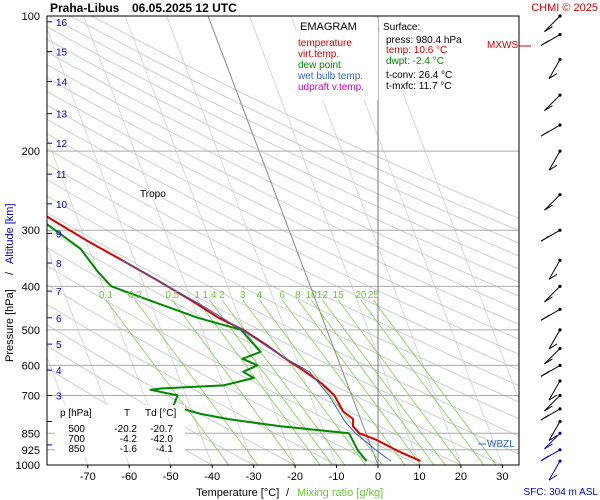  I want to click on copyright: CHMI © 2025, so click(564, 8).